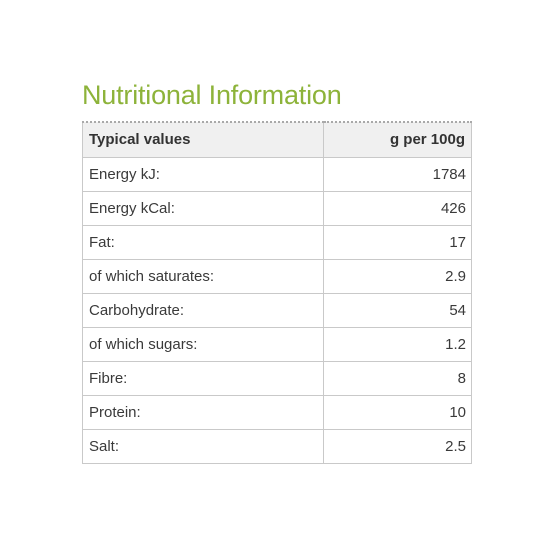 The width and height of the screenshot is (560, 560). Describe the element at coordinates (397, 412) in the screenshot. I see `row-value: 10` at that location.